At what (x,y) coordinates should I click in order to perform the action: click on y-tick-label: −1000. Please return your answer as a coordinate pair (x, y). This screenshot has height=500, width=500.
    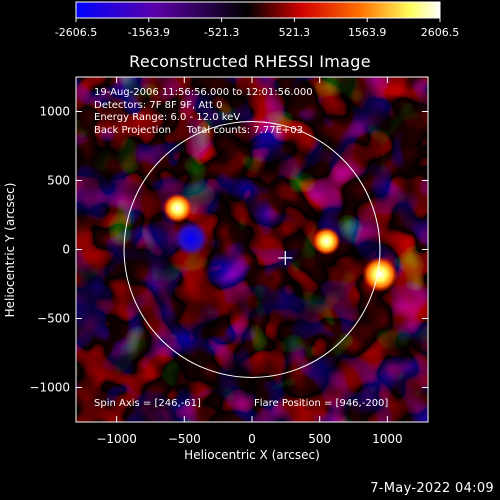
    Looking at the image, I should click on (49, 388).